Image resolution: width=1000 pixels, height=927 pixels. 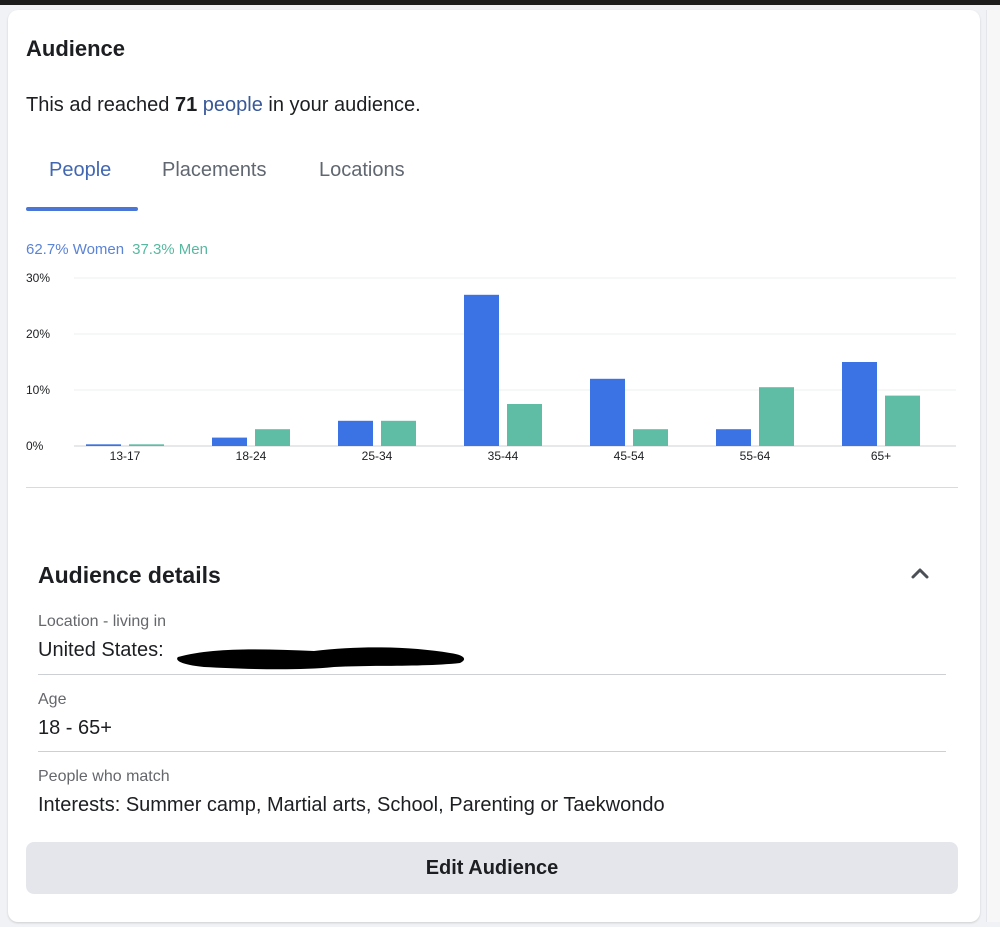 I want to click on y-tick-label: 20%, so click(x=38, y=334).